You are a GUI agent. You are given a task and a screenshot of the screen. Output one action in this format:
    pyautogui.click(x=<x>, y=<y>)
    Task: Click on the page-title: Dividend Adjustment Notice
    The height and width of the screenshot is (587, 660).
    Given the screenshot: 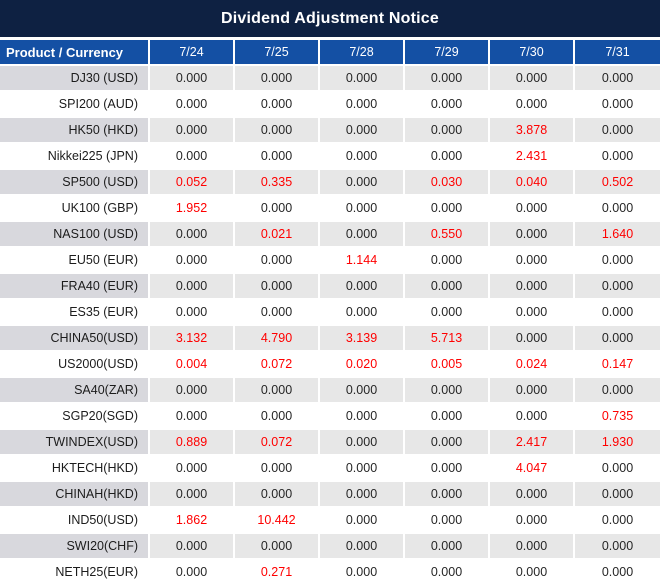 What is the action you would take?
    pyautogui.click(x=330, y=20)
    